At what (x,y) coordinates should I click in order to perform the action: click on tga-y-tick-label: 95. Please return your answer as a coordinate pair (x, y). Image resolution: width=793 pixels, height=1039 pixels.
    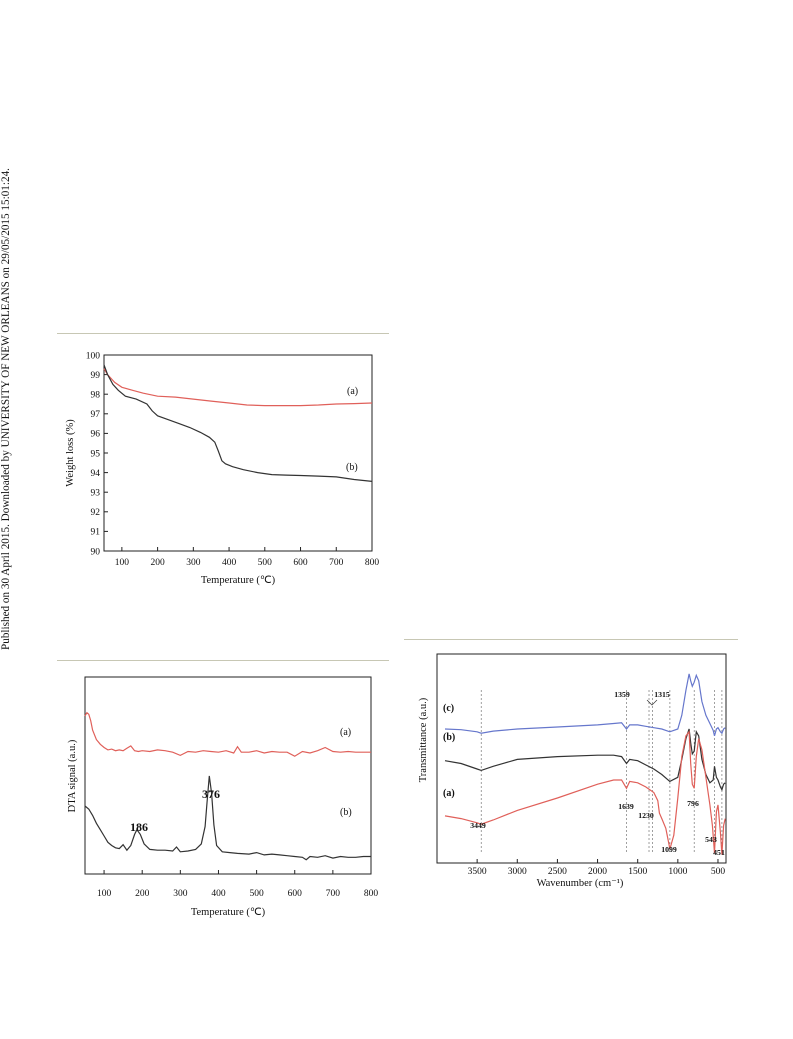
    Looking at the image, I should click on (96, 454).